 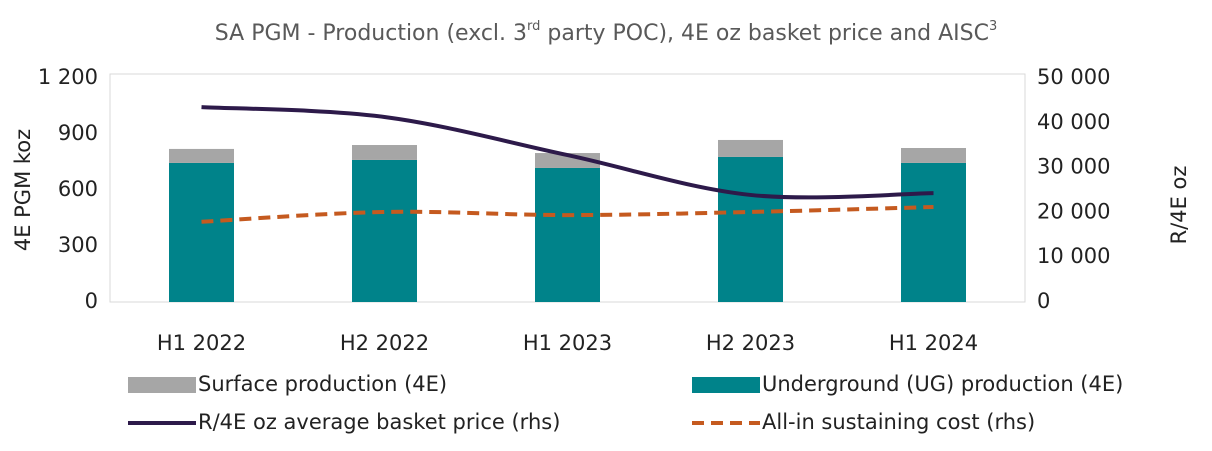 I want to click on y2-tick-label: 20 000, so click(x=1073, y=211).